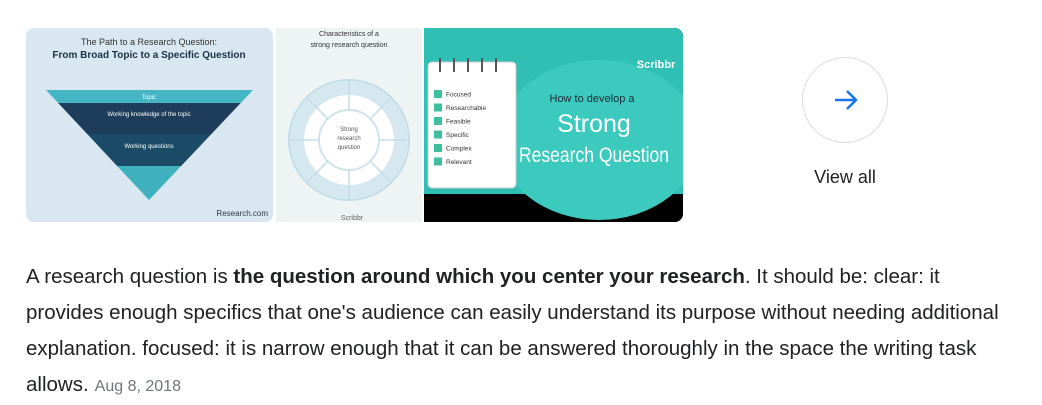 The height and width of the screenshot is (405, 1042). What do you see at coordinates (459, 149) in the screenshot?
I see `checklist-item: Complex` at bounding box center [459, 149].